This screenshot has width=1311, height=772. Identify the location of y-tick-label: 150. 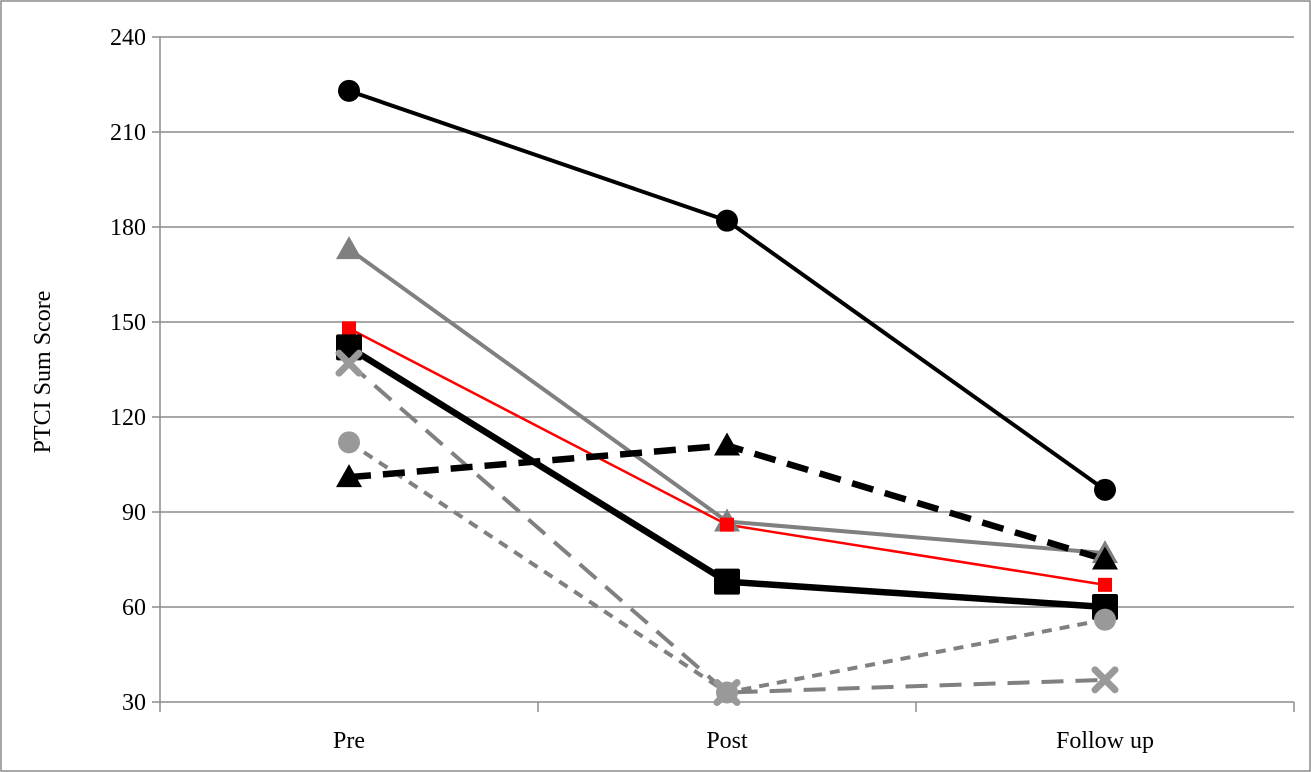
(128, 323).